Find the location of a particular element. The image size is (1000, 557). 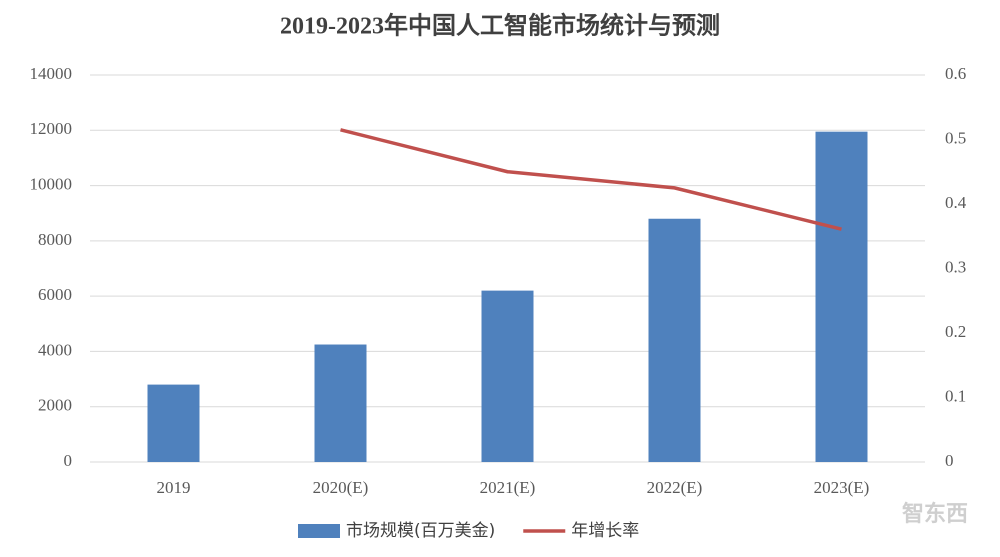

x-tick-label: 2023(E) is located at coordinates (842, 487).